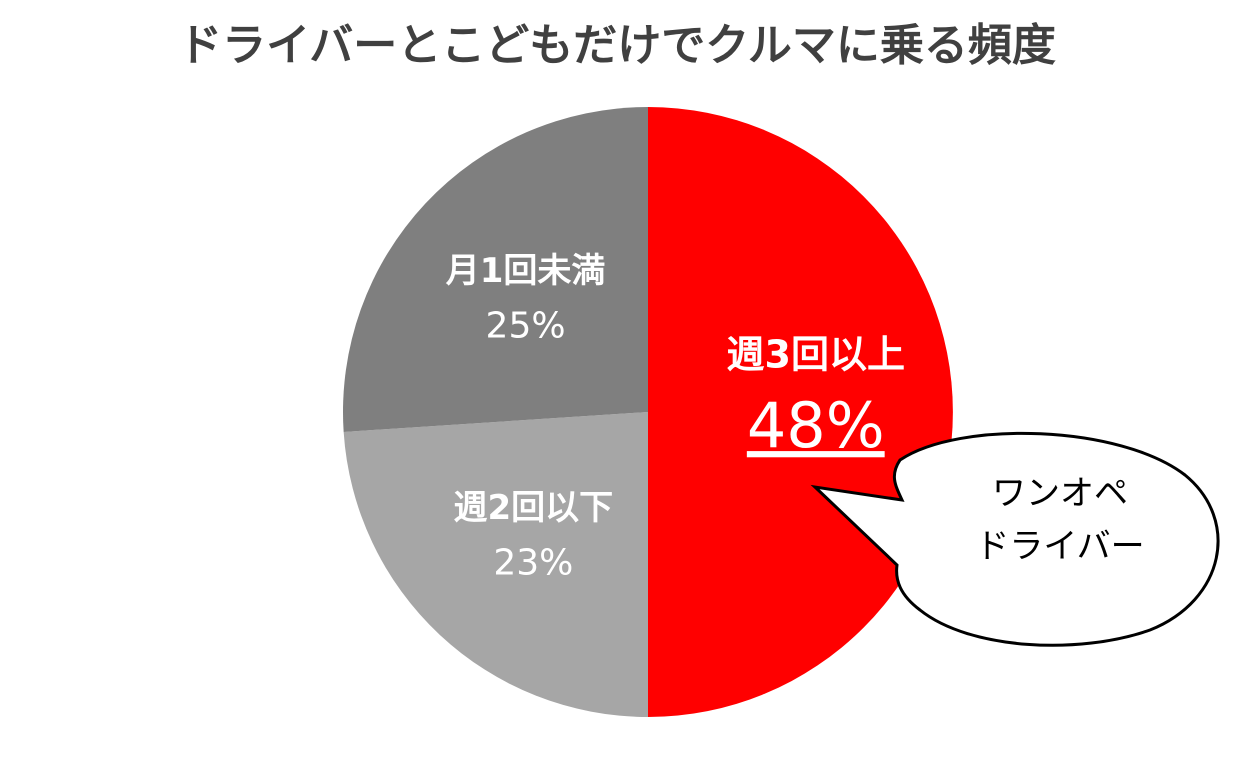 The image size is (1233, 777). Describe the element at coordinates (816, 425) in the screenshot. I see `value-label: 48%` at that location.